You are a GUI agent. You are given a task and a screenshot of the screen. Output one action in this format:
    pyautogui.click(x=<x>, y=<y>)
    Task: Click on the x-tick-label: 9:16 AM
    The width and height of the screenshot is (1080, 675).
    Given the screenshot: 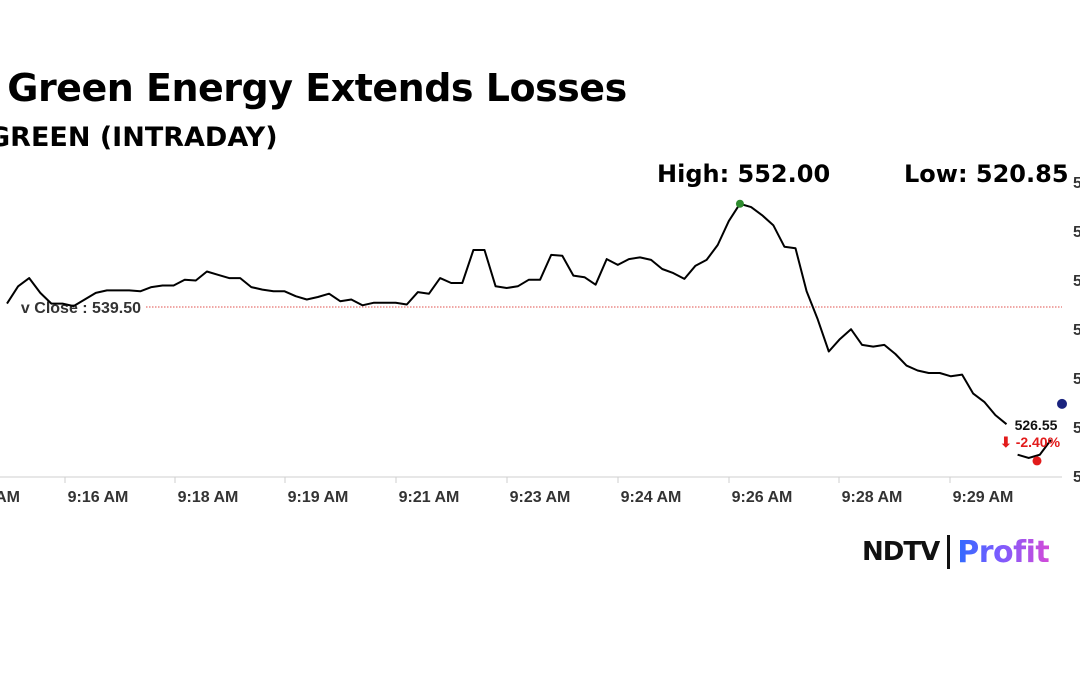 What is the action you would take?
    pyautogui.click(x=98, y=497)
    